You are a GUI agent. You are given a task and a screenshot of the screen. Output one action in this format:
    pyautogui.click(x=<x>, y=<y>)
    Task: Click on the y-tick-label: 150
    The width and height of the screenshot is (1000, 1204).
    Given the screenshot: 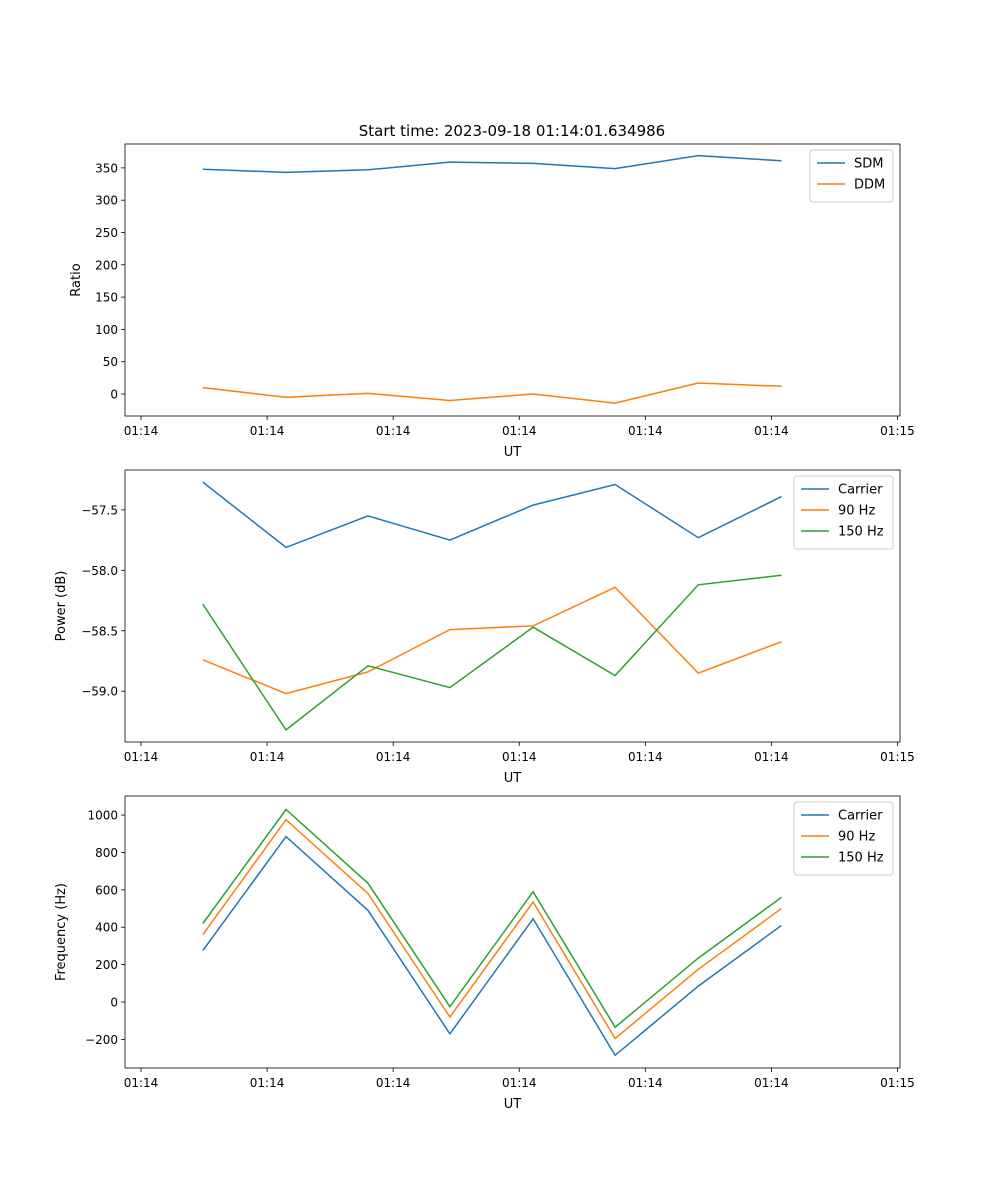 What is the action you would take?
    pyautogui.click(x=106, y=298)
    